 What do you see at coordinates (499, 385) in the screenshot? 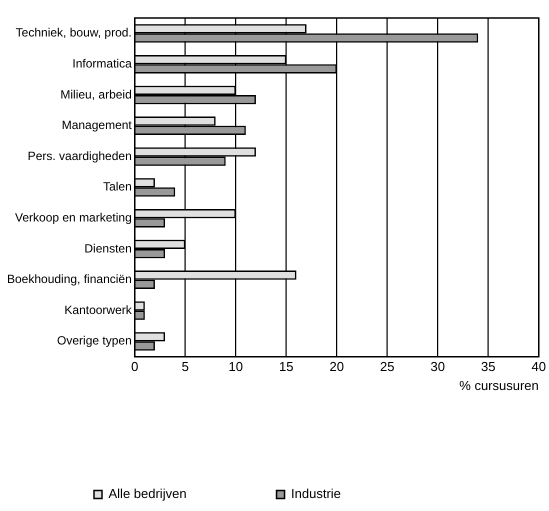
I see `x-axis-title: % cursusuren` at bounding box center [499, 385].